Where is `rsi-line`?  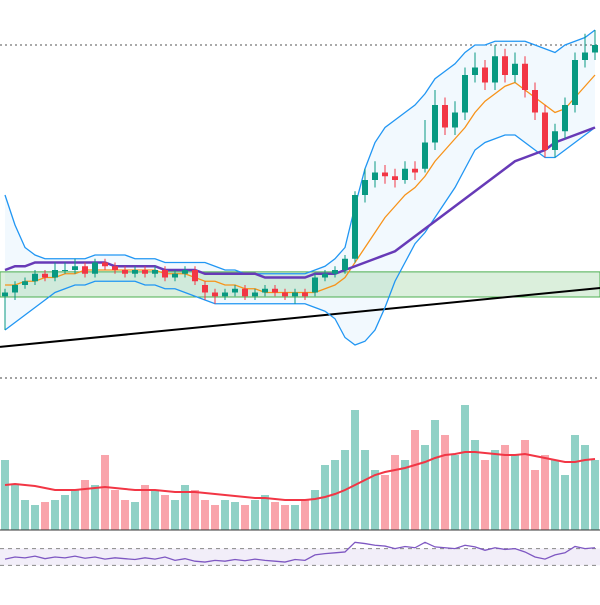 rsi-line is located at coordinates (300, 552).